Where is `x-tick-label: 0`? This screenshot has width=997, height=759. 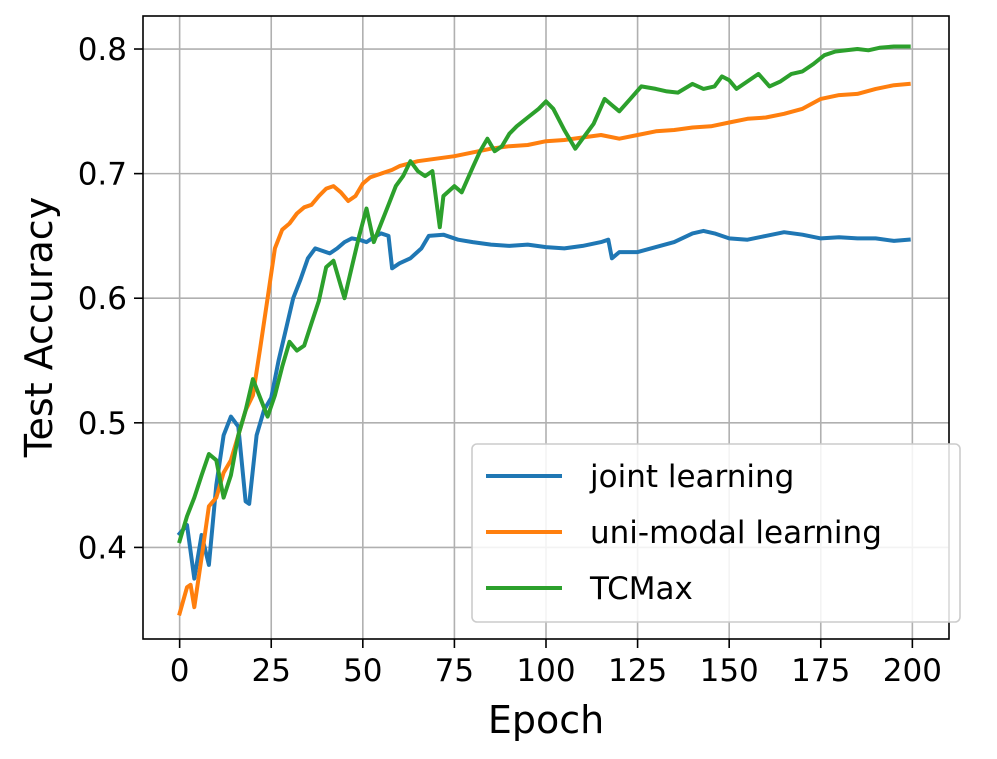 x-tick-label: 0 is located at coordinates (180, 671).